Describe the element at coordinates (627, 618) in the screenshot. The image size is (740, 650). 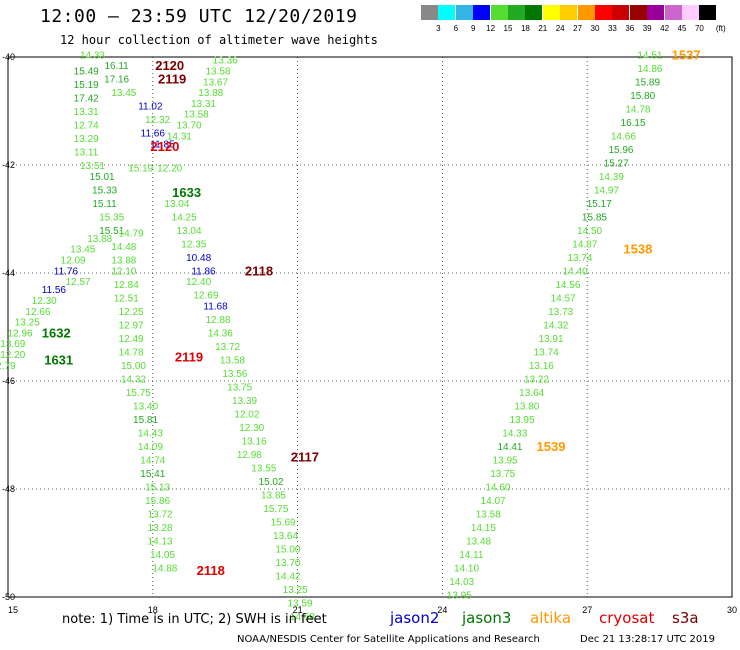
I see `mission-cryosat: cryosat` at that location.